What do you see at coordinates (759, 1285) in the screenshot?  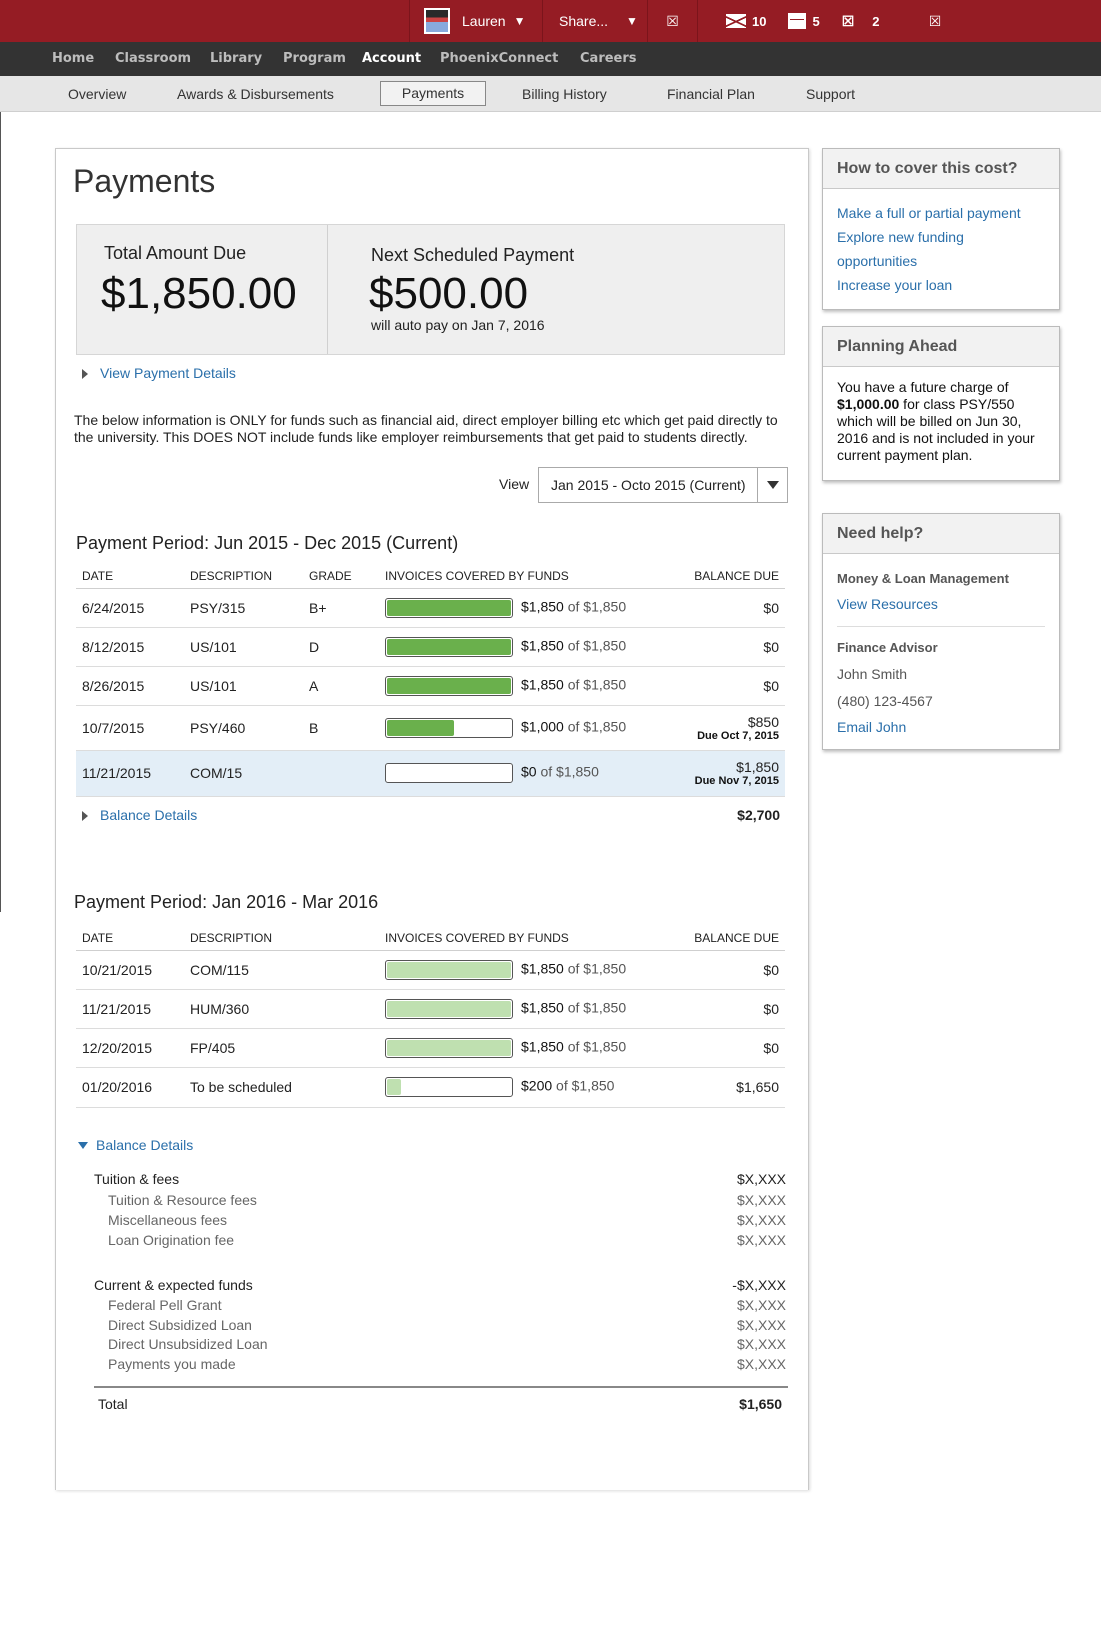 I see `funds-value: -$X,XXX` at bounding box center [759, 1285].